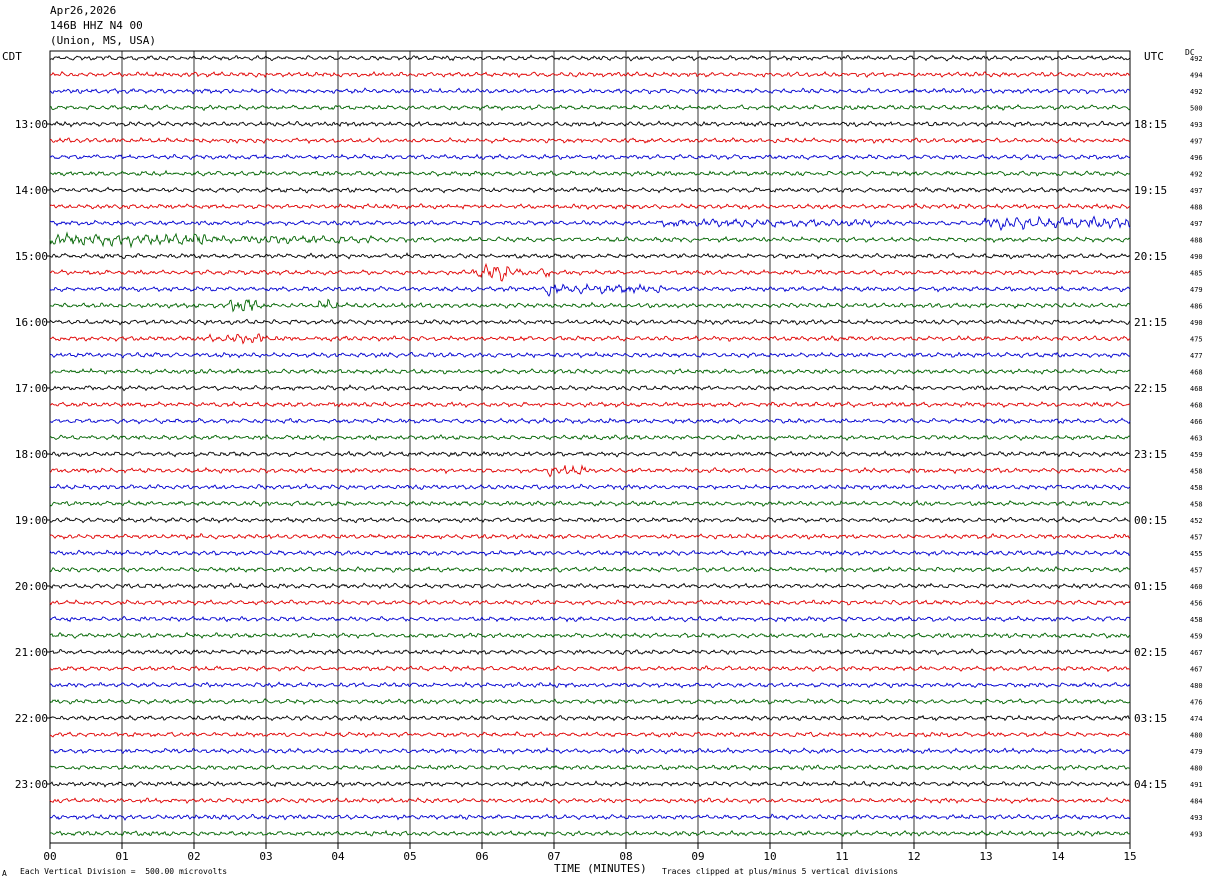 This screenshot has height=886, width=1210. Describe the element at coordinates (769, 856) in the screenshot. I see `x-tick-label: 10` at that location.